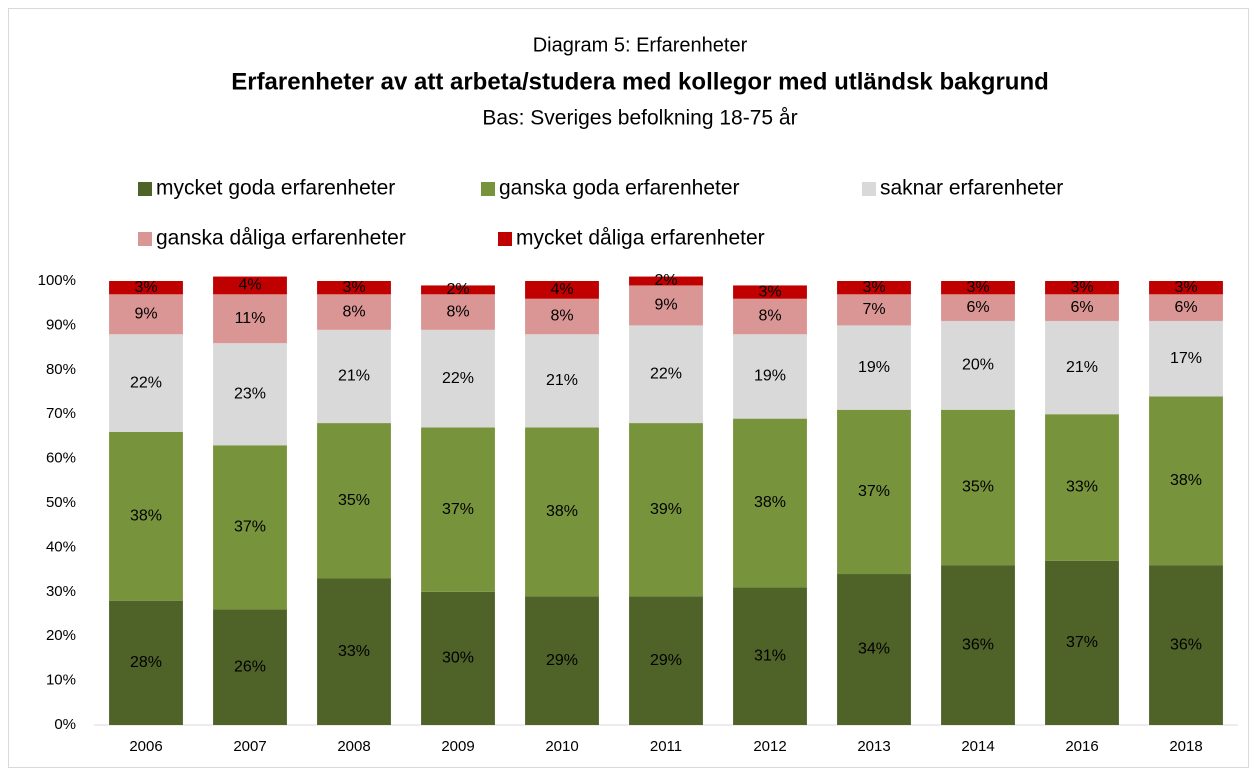 The width and height of the screenshot is (1257, 776). I want to click on x-tick-label: 2018, so click(1185, 746).